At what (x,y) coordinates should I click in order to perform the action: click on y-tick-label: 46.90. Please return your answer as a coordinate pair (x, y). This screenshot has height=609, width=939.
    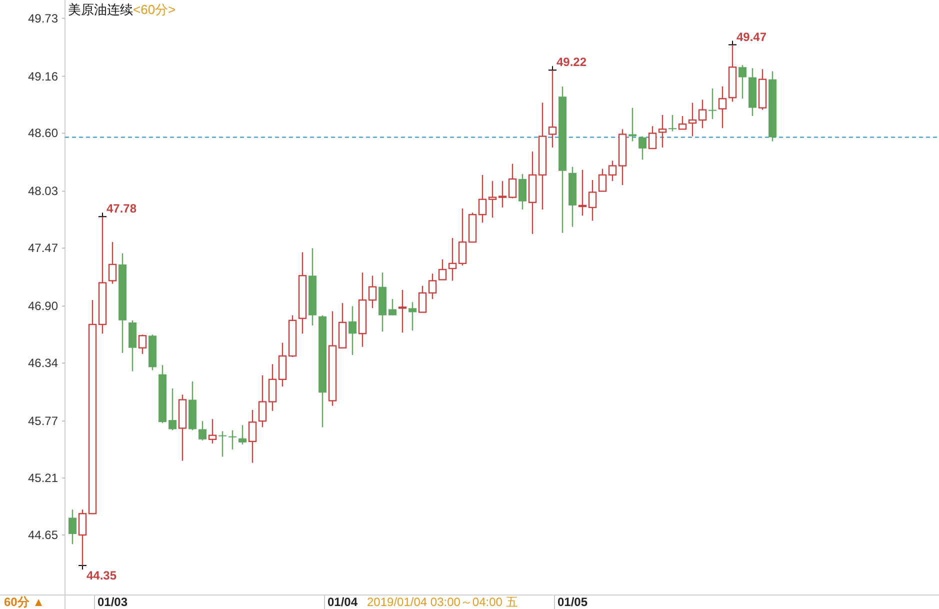
    Looking at the image, I should click on (43, 306).